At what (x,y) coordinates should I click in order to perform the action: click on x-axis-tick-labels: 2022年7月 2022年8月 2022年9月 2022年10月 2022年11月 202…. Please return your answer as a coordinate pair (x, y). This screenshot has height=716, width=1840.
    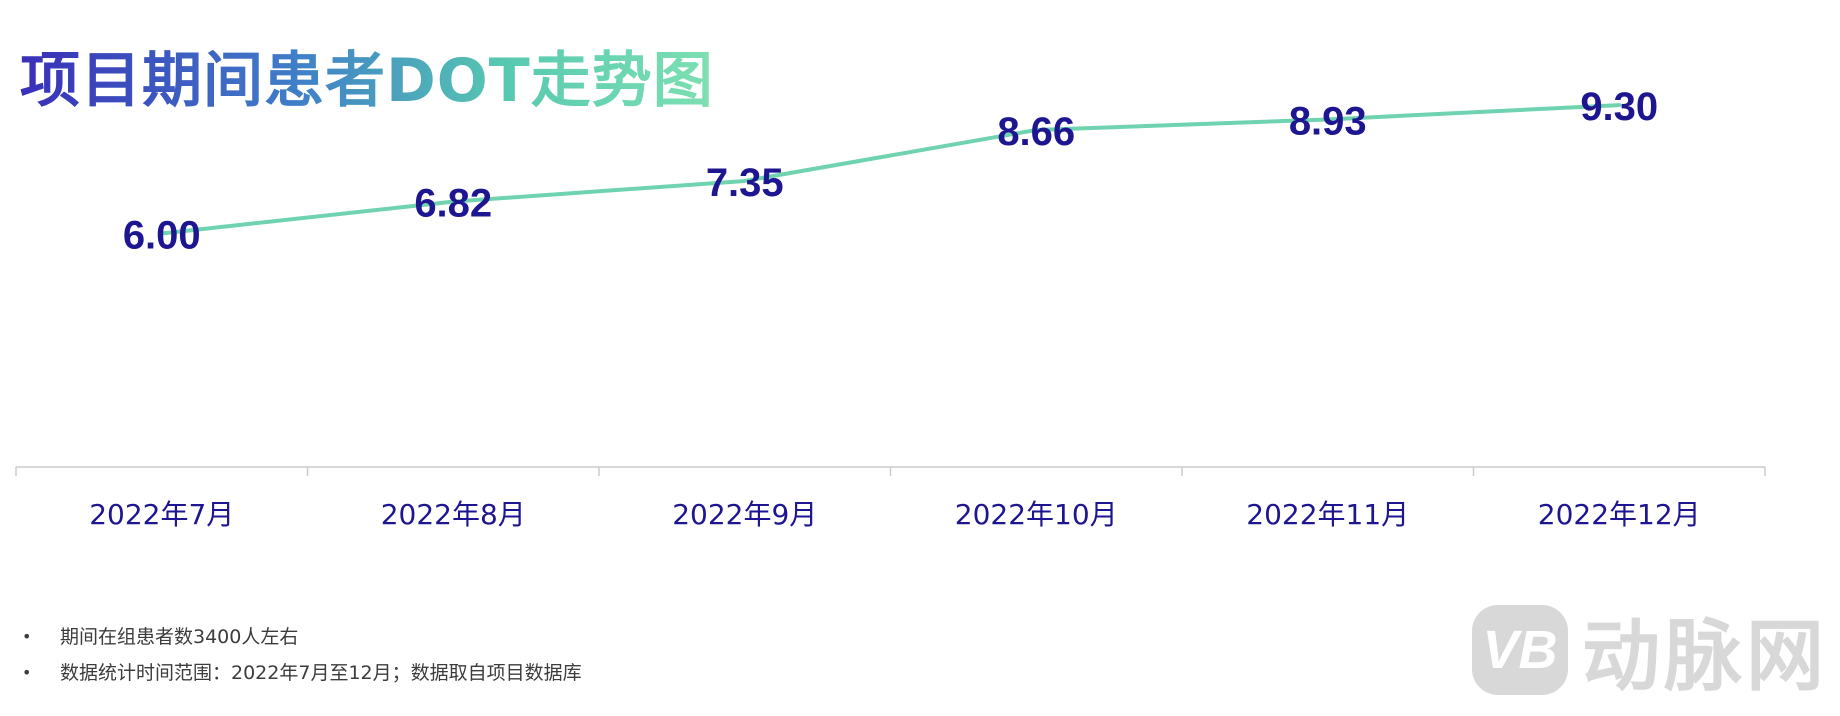
    Looking at the image, I should click on (894, 514).